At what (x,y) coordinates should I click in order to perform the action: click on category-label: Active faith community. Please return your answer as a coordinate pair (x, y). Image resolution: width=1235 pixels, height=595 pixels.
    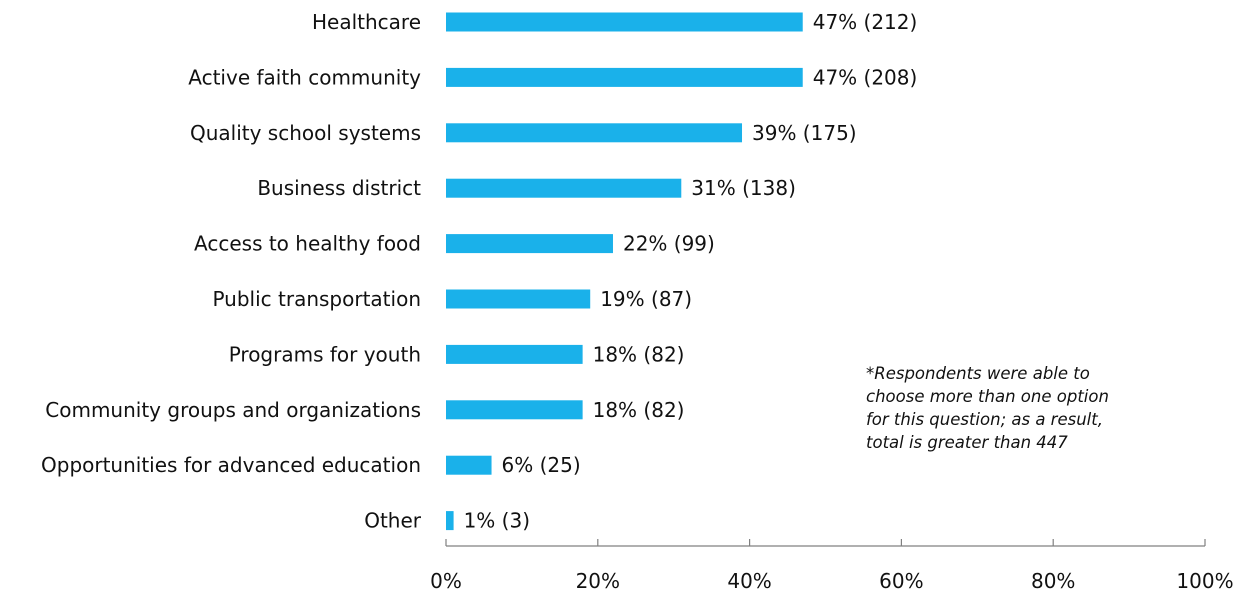
    Looking at the image, I should click on (304, 77).